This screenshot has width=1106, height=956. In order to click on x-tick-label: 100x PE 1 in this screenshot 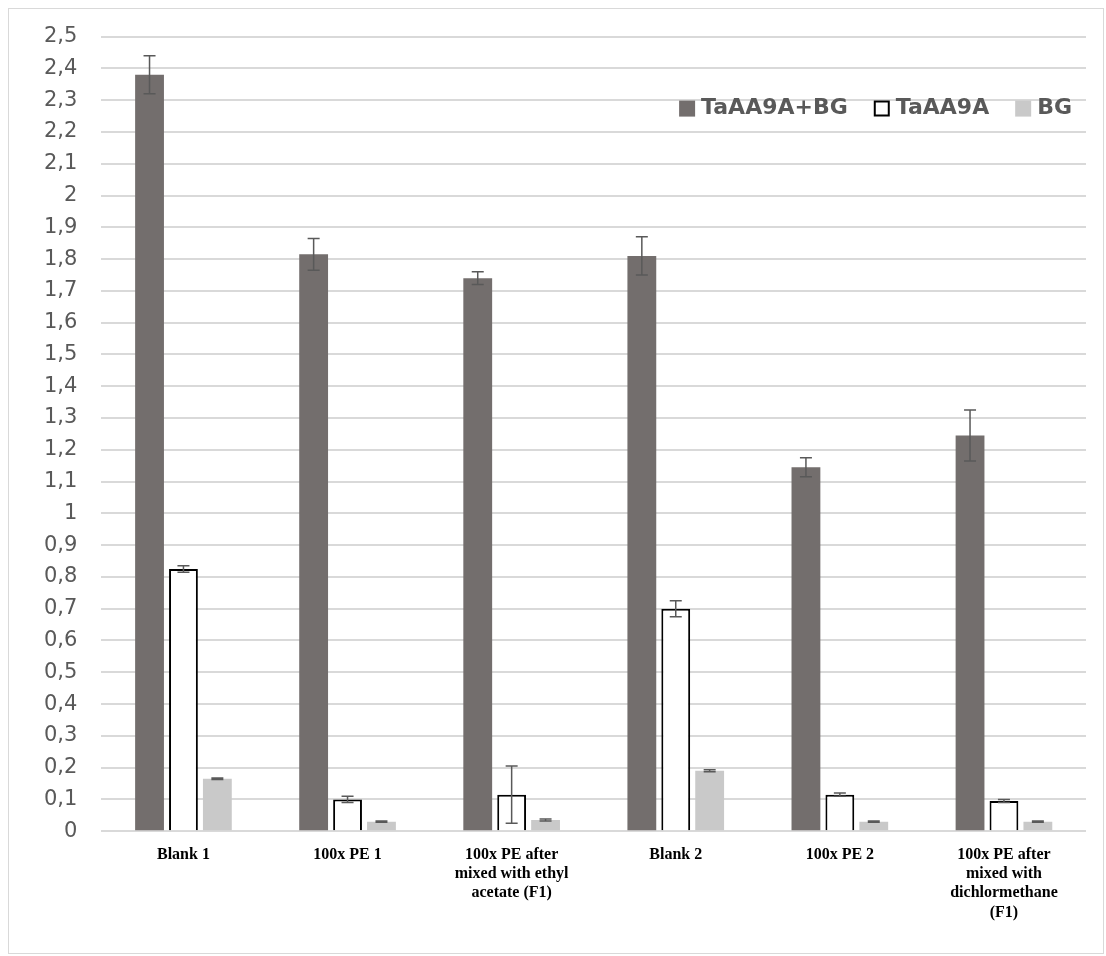, I will do `click(347, 853)`.